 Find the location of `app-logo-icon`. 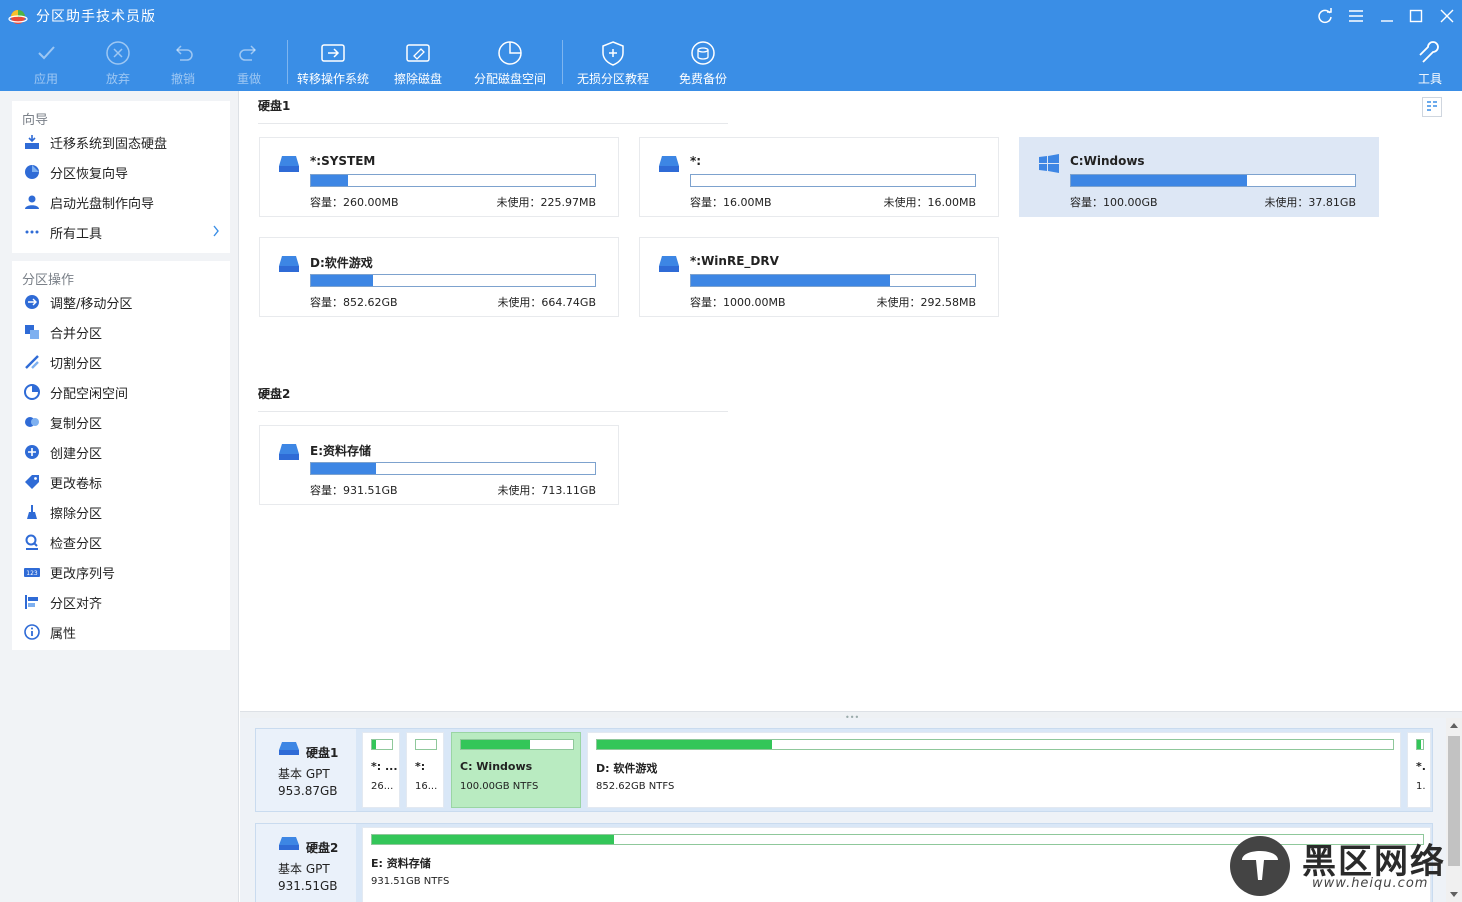

app-logo-icon is located at coordinates (18, 17).